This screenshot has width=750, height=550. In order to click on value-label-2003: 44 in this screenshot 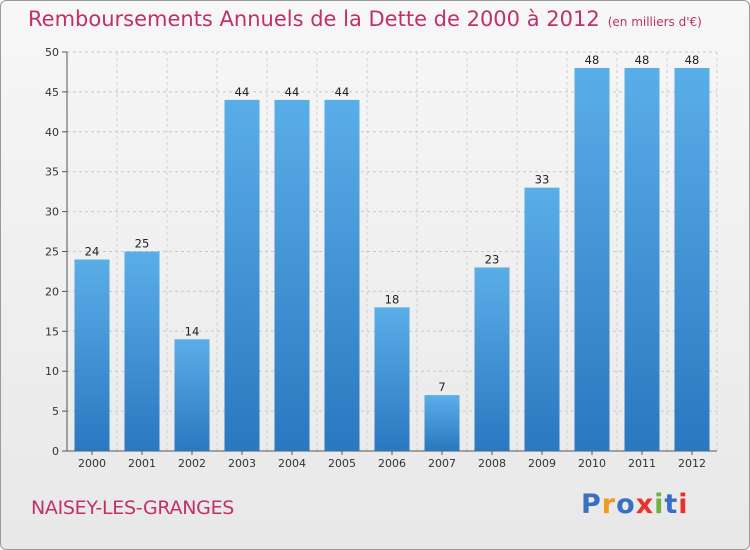, I will do `click(242, 92)`.